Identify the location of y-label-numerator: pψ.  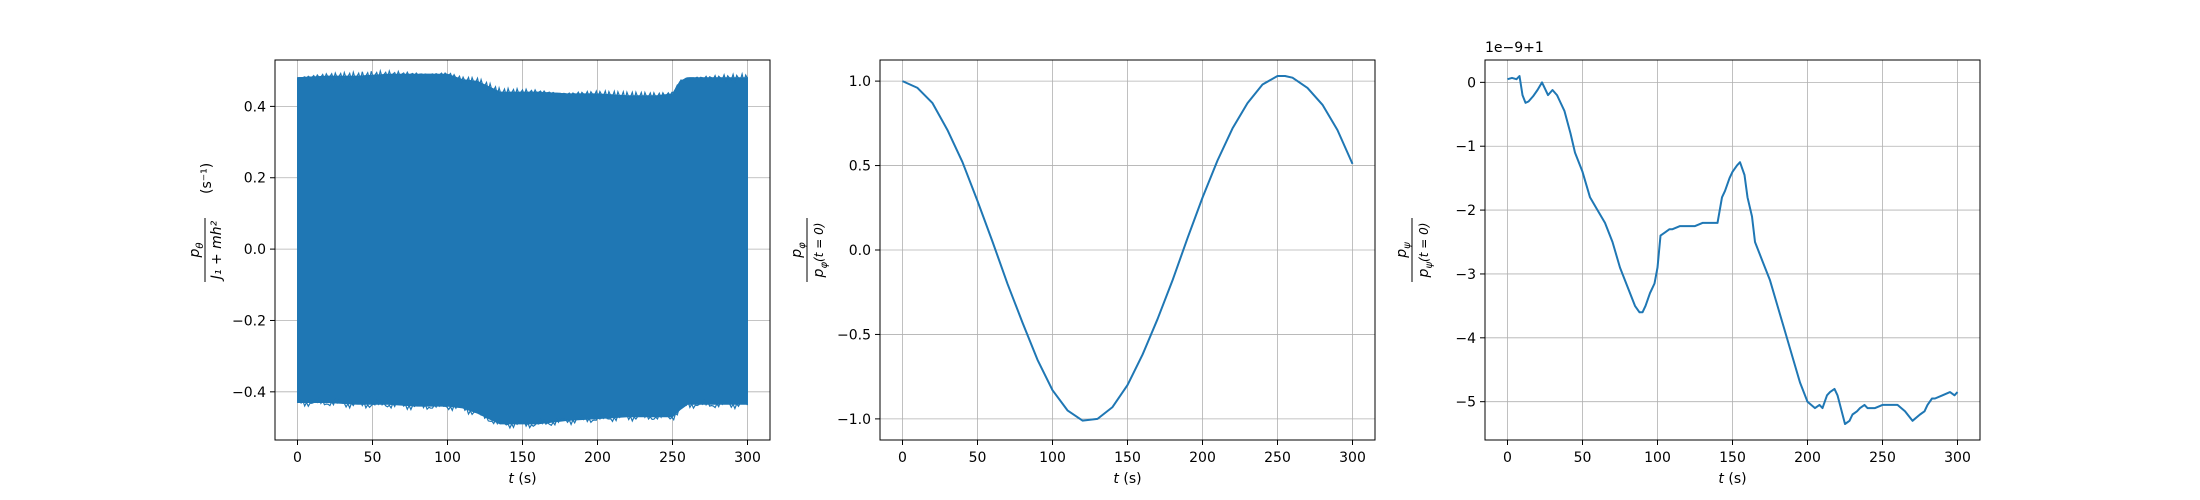
(1403, 250).